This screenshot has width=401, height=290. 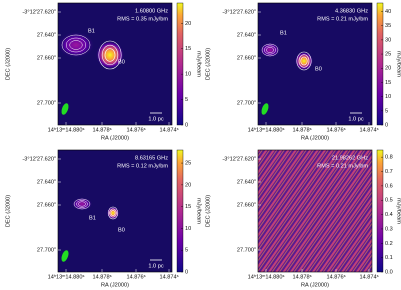 I want to click on colorbar-tick-label: 35, so click(x=388, y=26).